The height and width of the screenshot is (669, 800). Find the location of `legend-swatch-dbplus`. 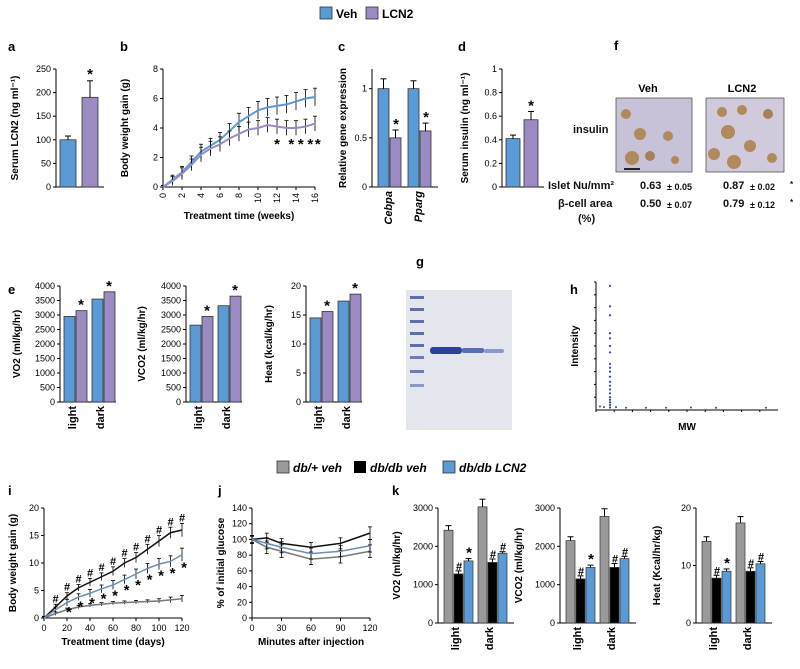

legend-swatch-dbplus is located at coordinates (283, 467).